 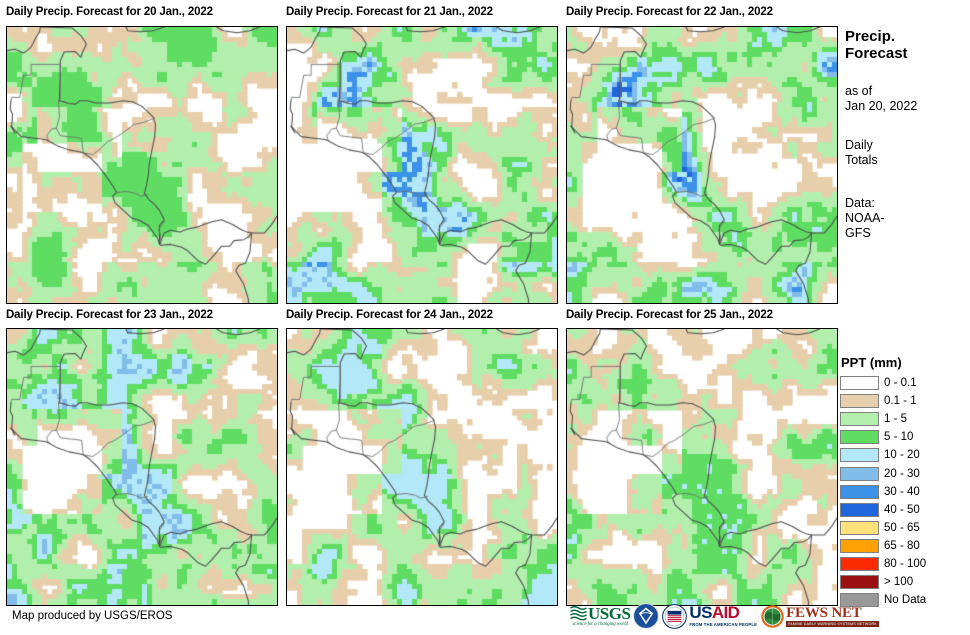 What do you see at coordinates (900, 383) in the screenshot?
I see `legend-label: 0 - 0.1` at bounding box center [900, 383].